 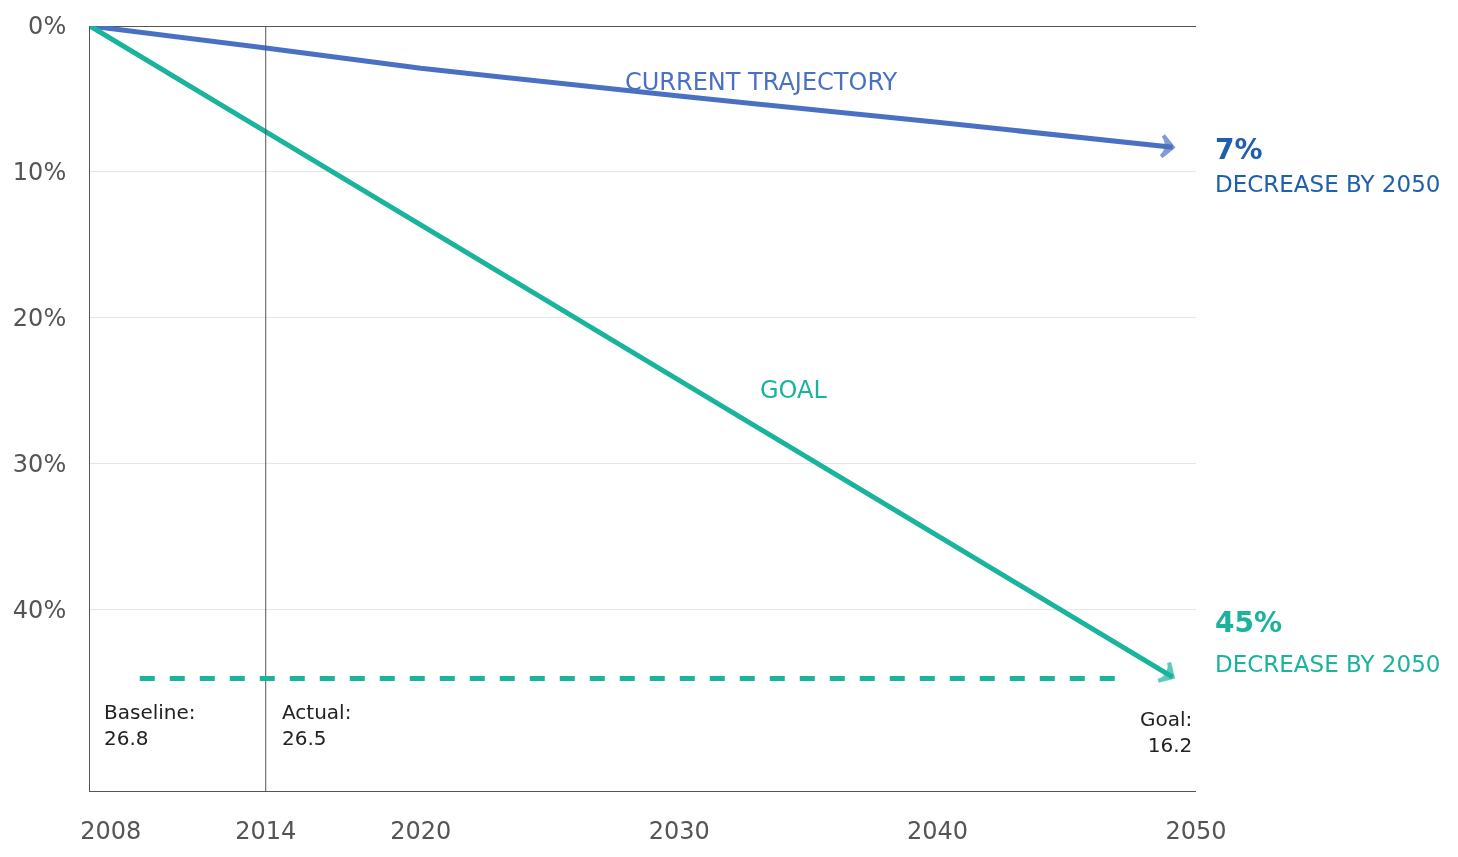 I want to click on x-tick-label: 2040, so click(x=938, y=830).